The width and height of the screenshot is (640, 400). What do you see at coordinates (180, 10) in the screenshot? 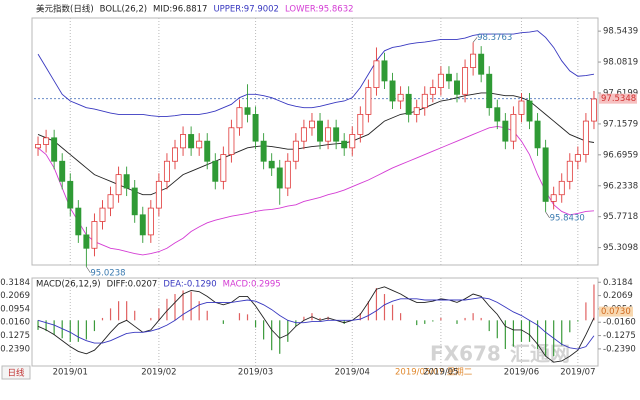
I see `legend-entry: MID:96.8817` at bounding box center [180, 10].